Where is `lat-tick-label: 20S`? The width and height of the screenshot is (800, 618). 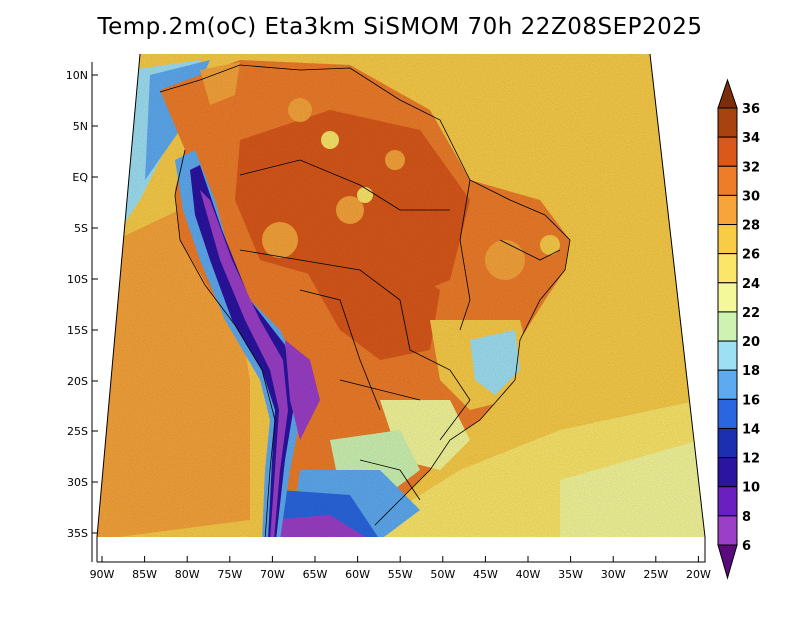 lat-tick-label: 20S is located at coordinates (77, 381).